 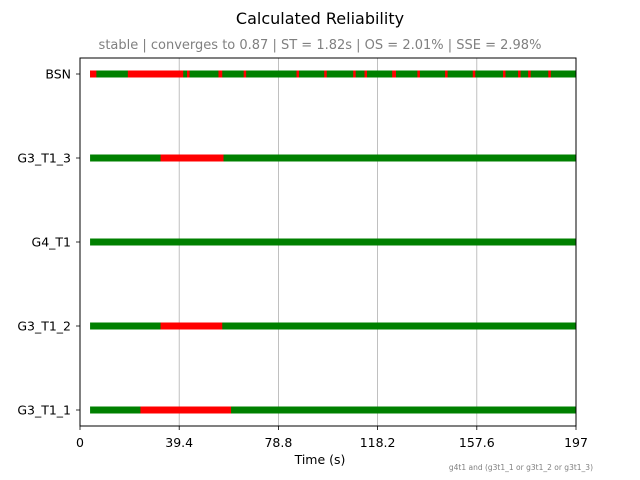 I want to click on x-tick-label: 39.4, so click(x=179, y=442).